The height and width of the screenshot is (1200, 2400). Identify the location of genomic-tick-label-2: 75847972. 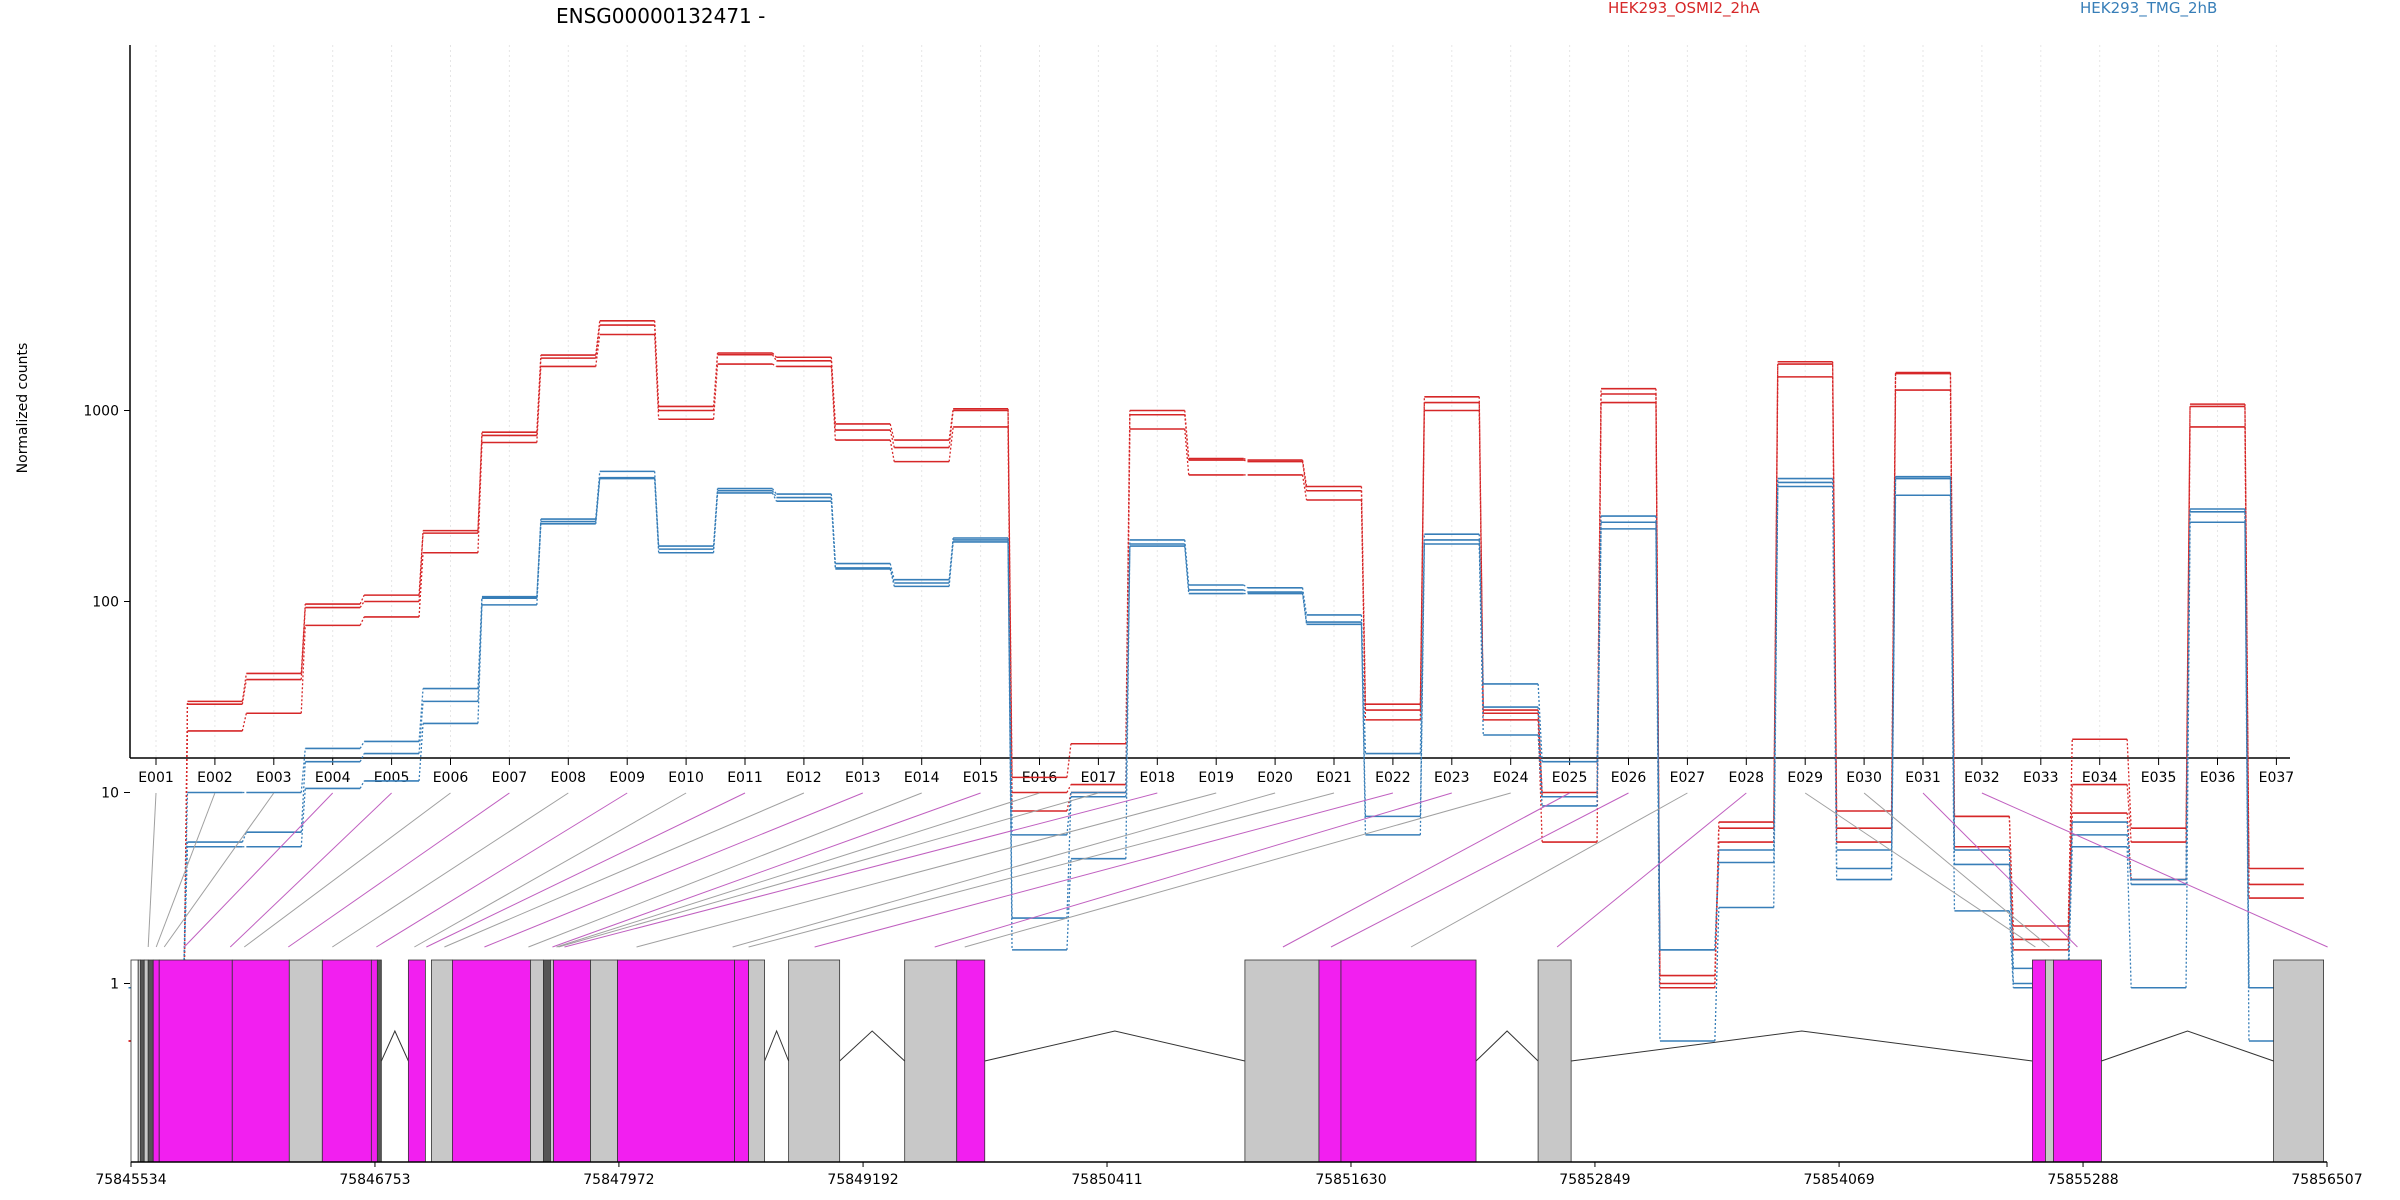
(618, 1180).